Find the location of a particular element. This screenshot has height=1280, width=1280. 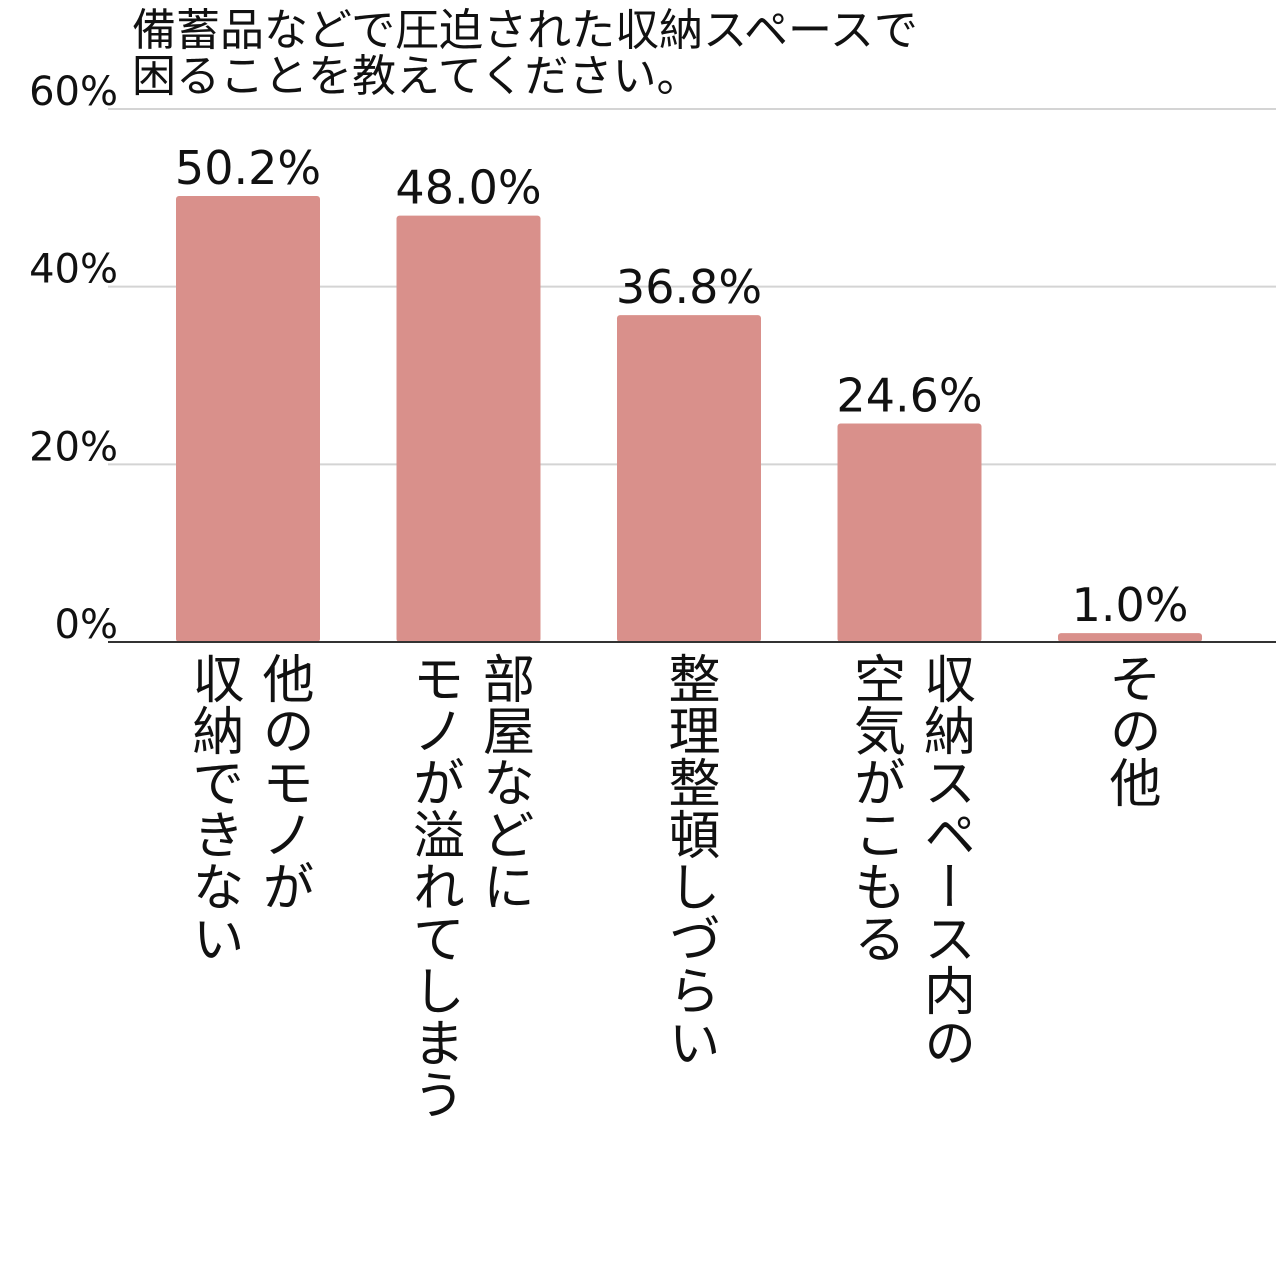

category-label-line: 部屋などに is located at coordinates (503, 782).